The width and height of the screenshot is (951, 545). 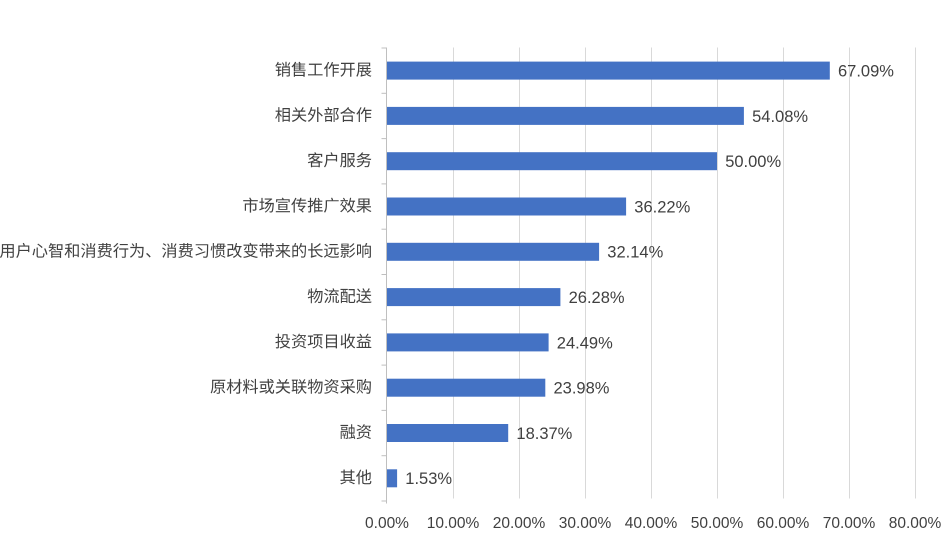 I want to click on svg-text: 60.00%, so click(x=783, y=523).